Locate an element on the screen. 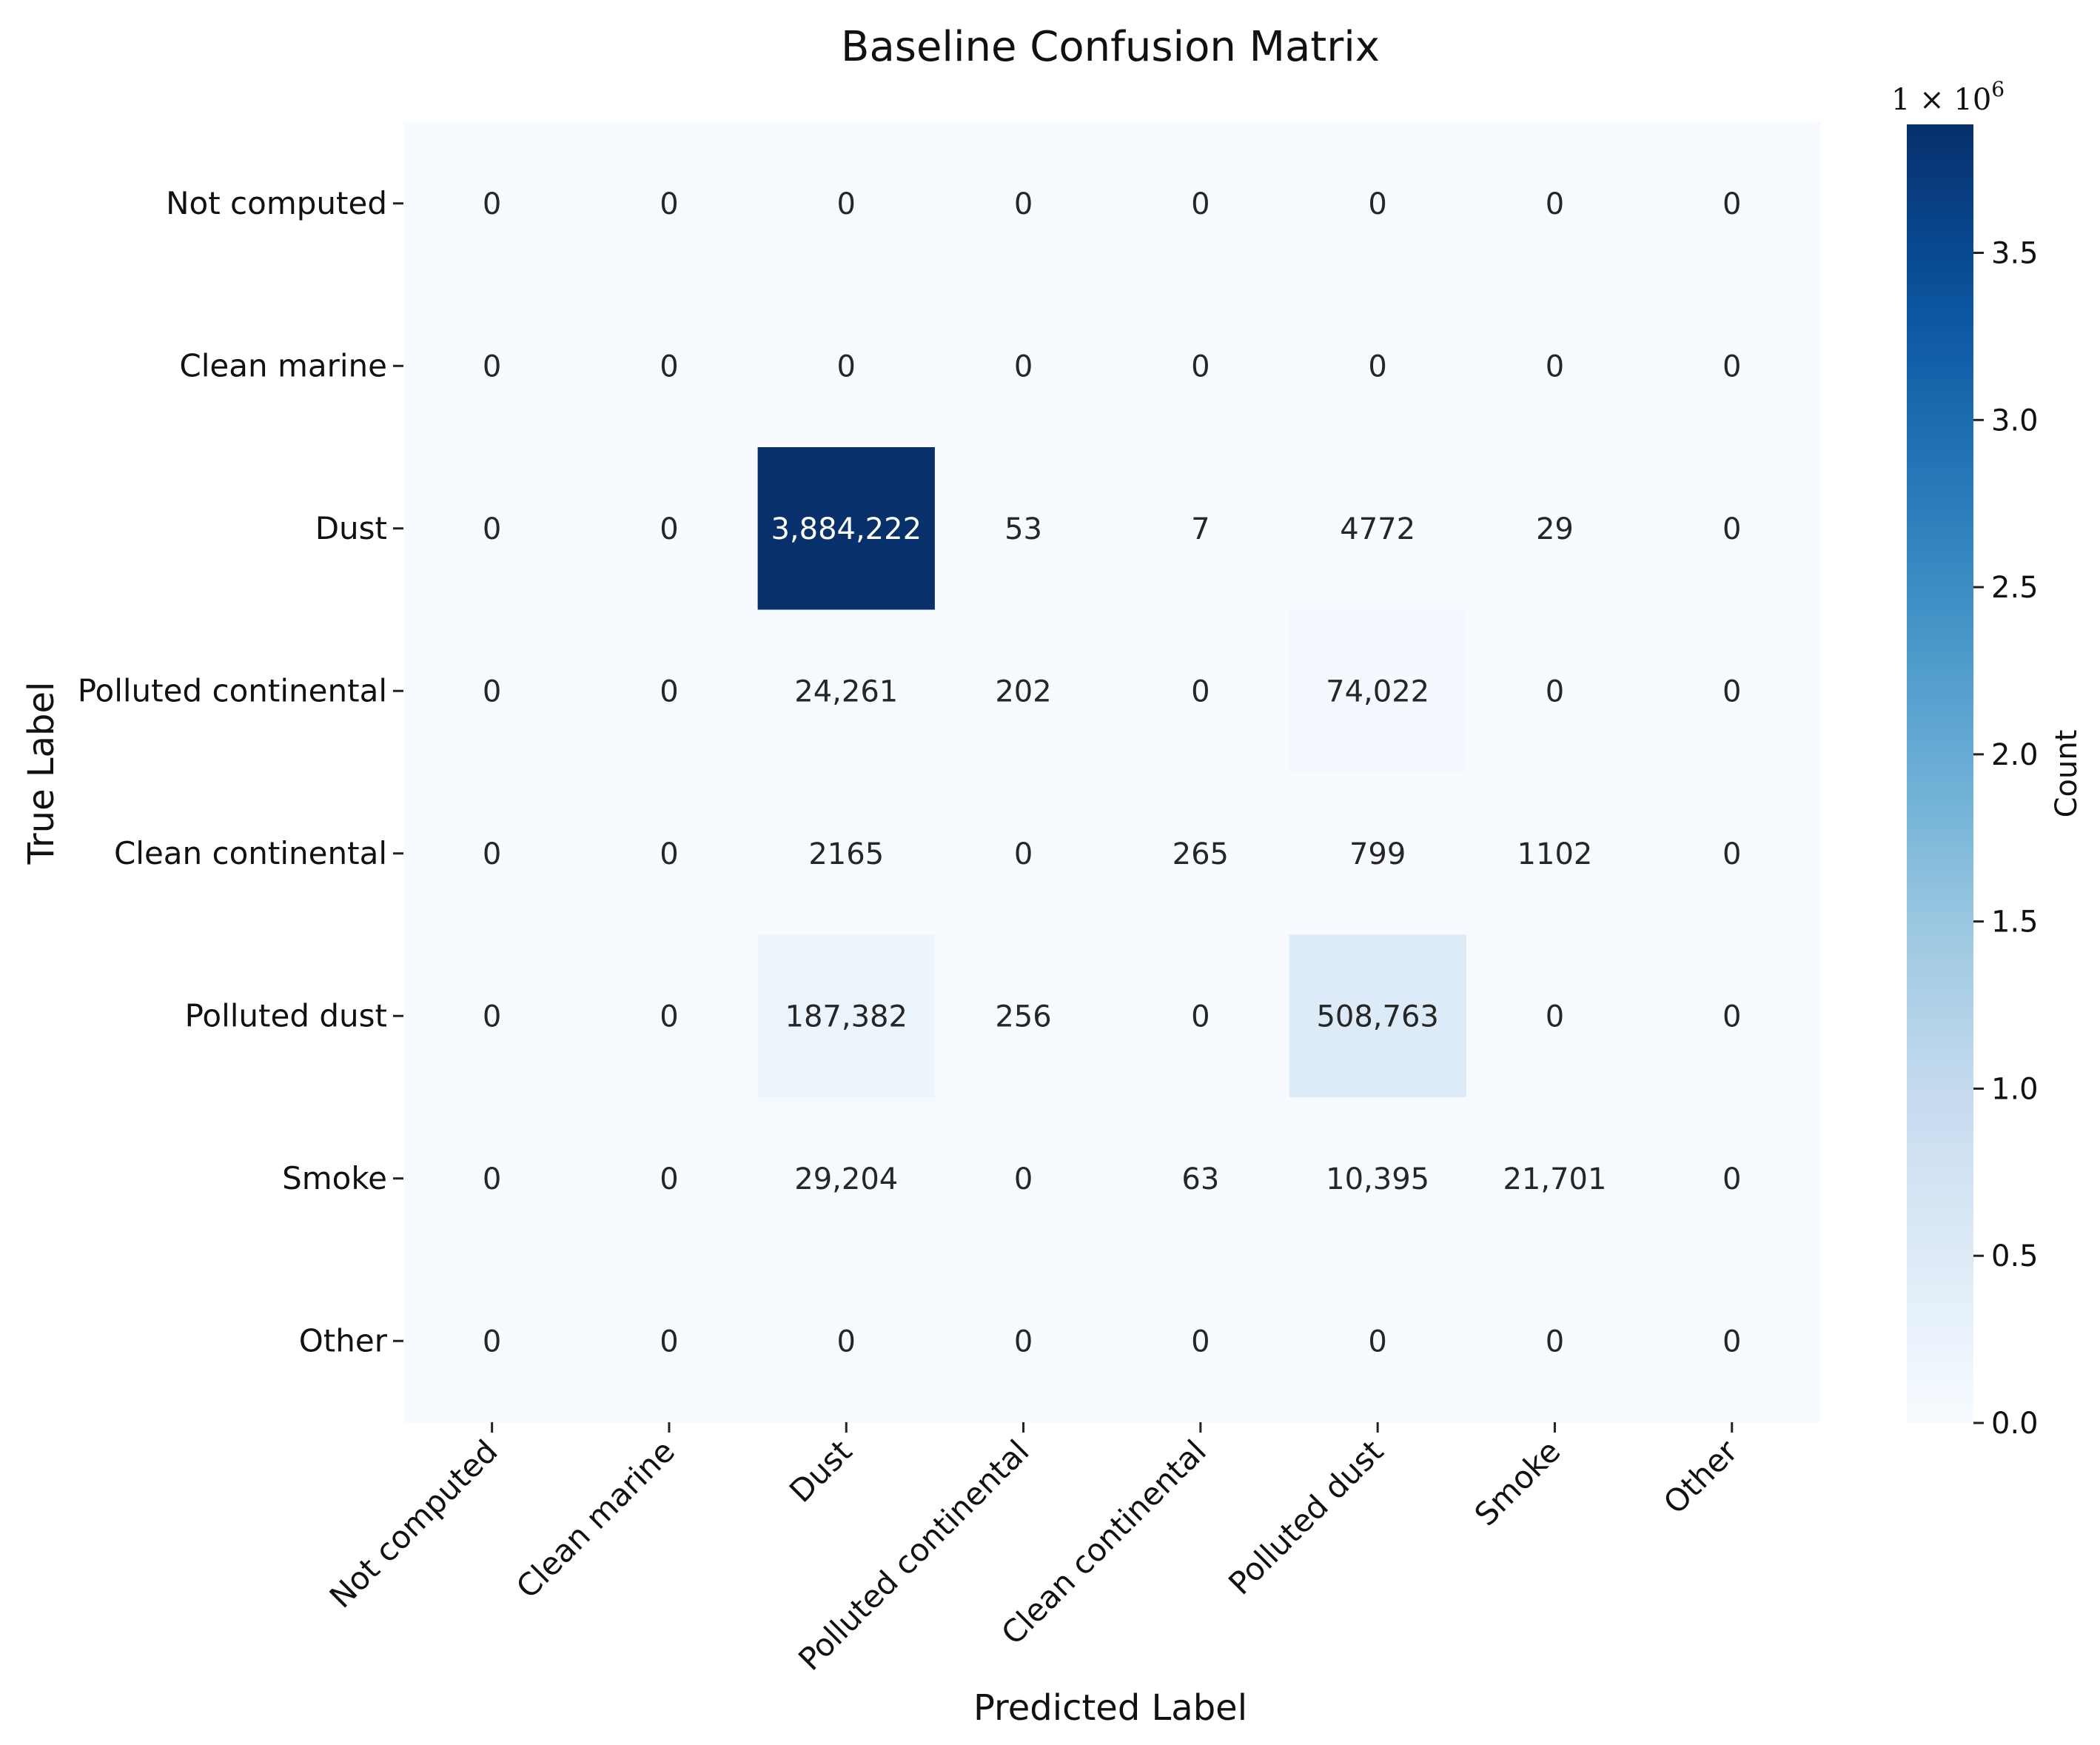  x-tick-label: Not computed is located at coordinates (414, 1524).